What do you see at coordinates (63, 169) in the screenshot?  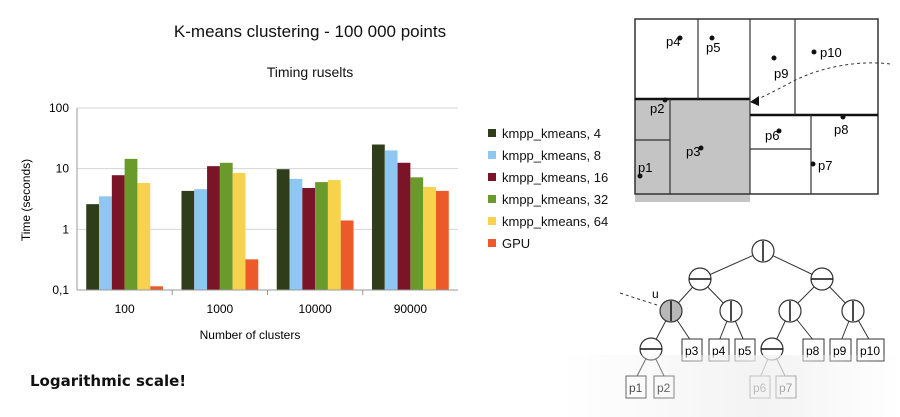 I see `y-tick-label: 10` at bounding box center [63, 169].